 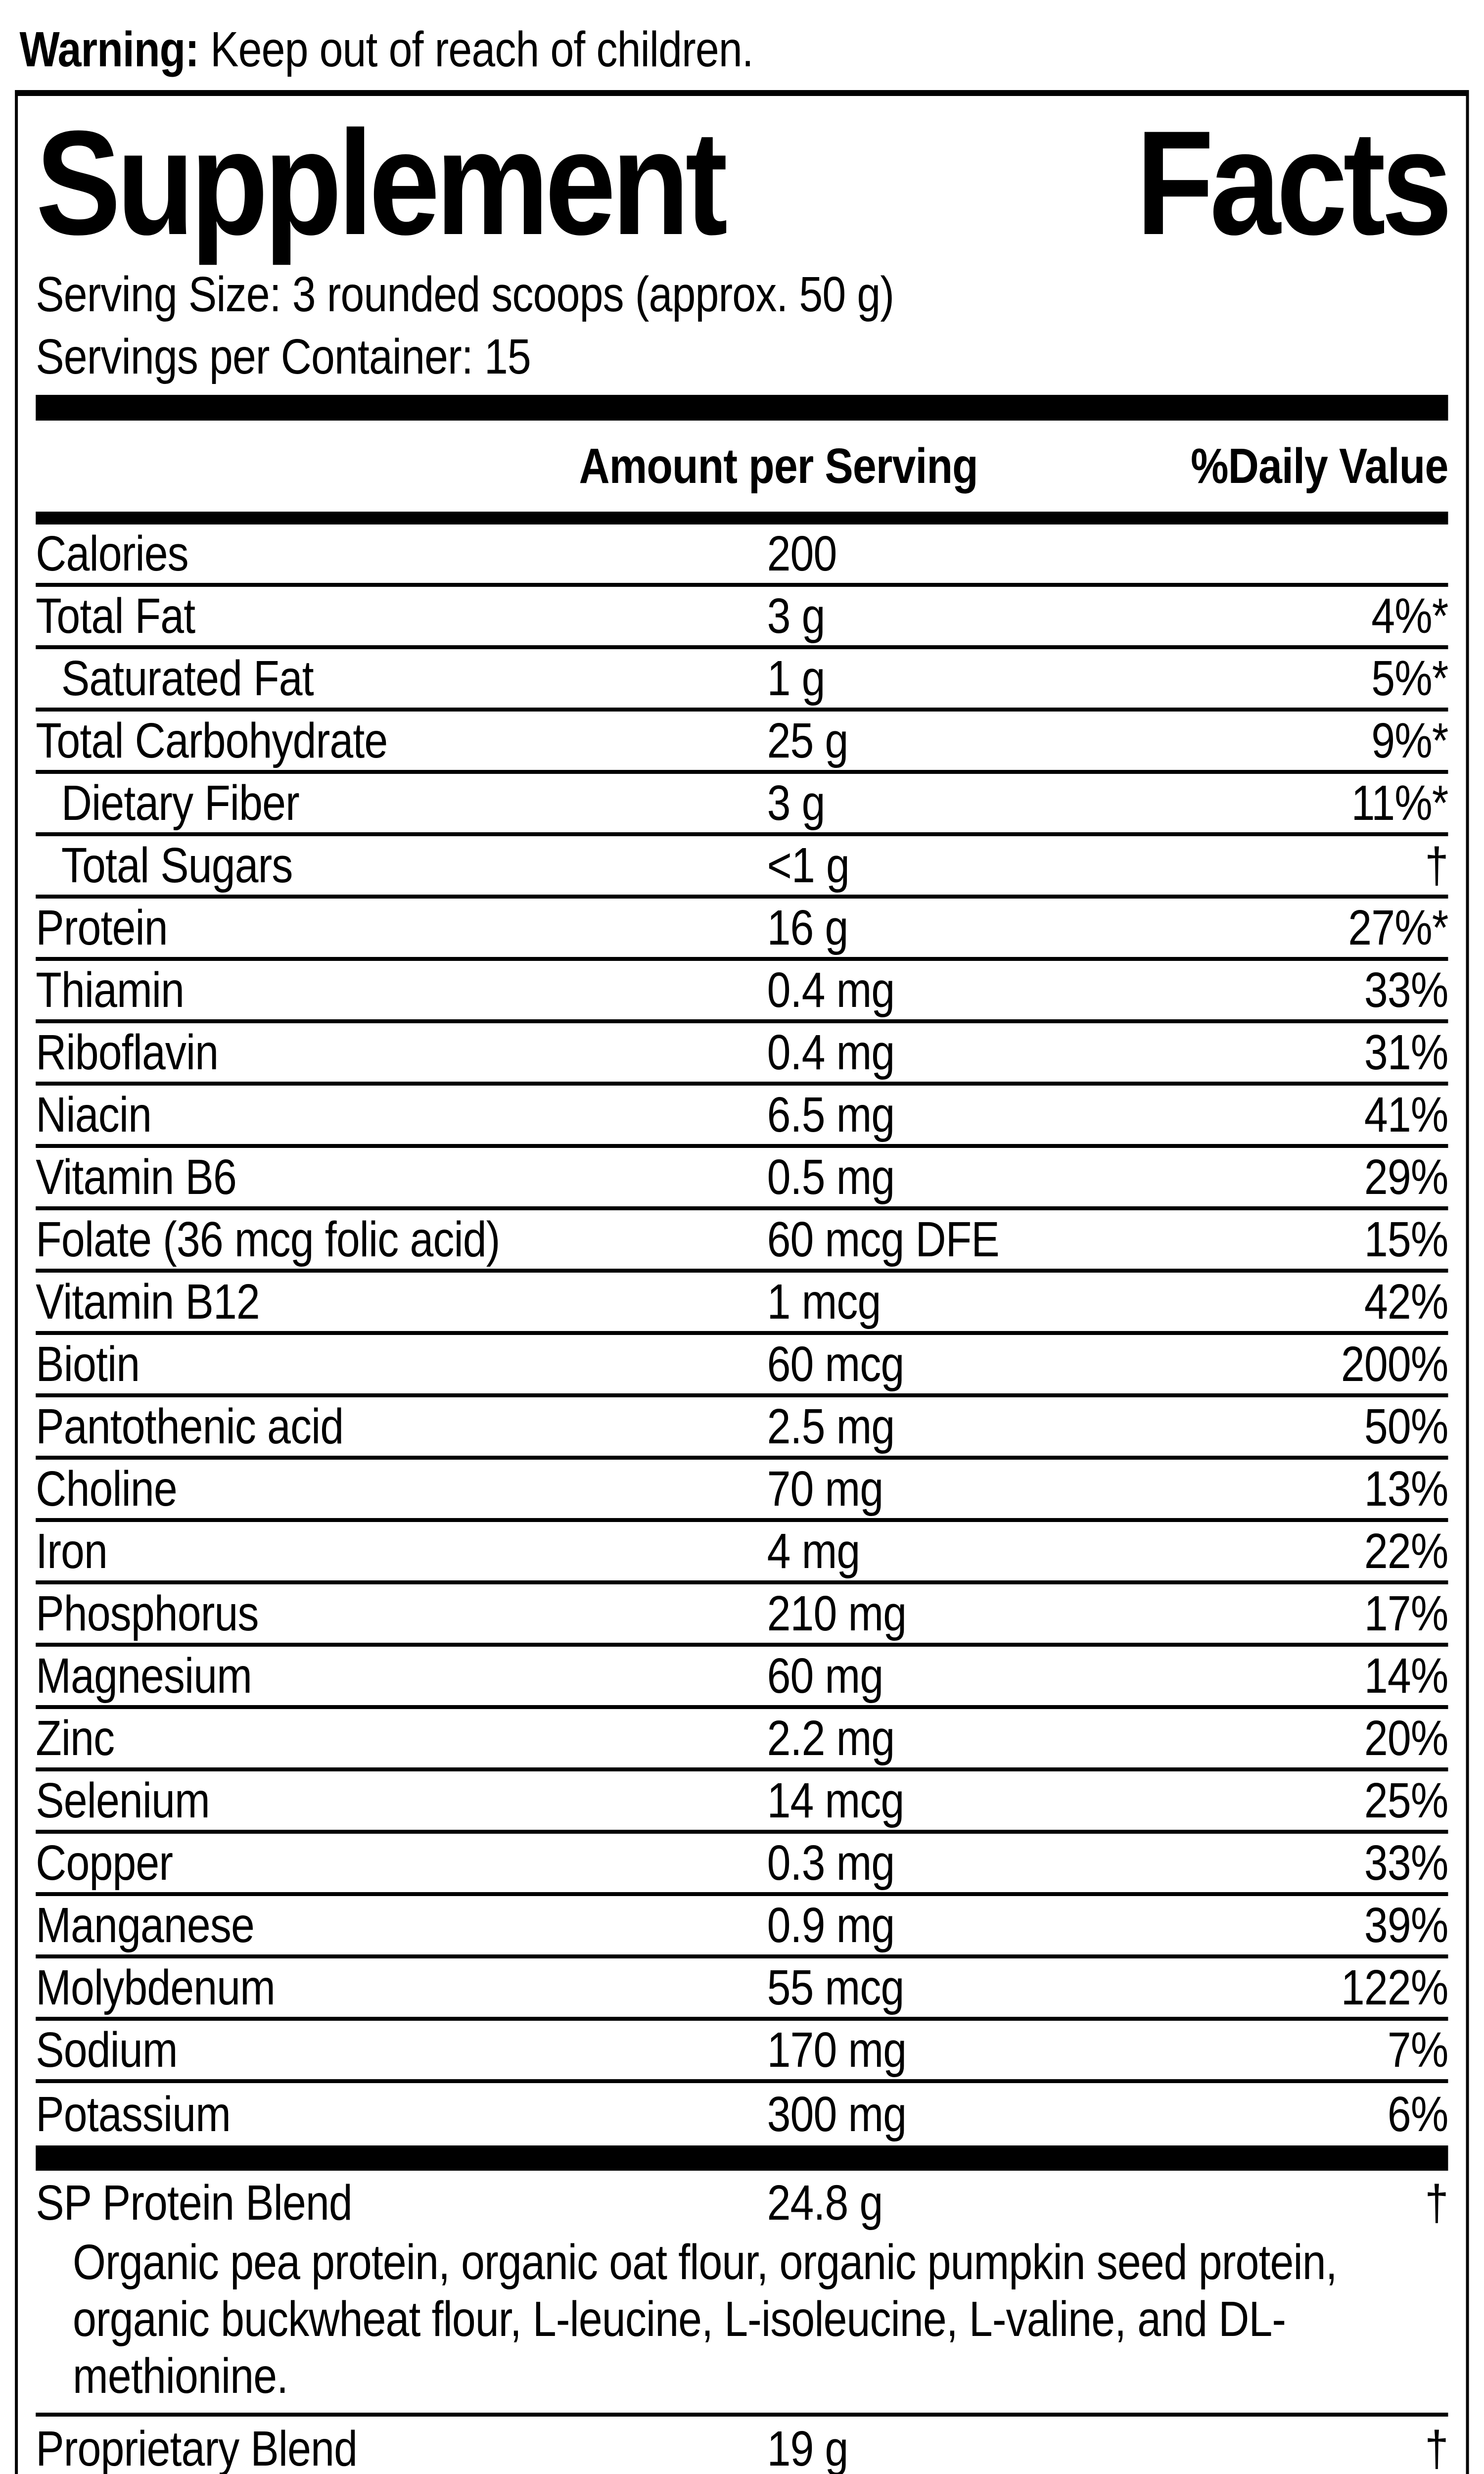 What do you see at coordinates (742, 1429) in the screenshot?
I see `table-row: Pantothenic acid 2.5 mg 50%` at bounding box center [742, 1429].